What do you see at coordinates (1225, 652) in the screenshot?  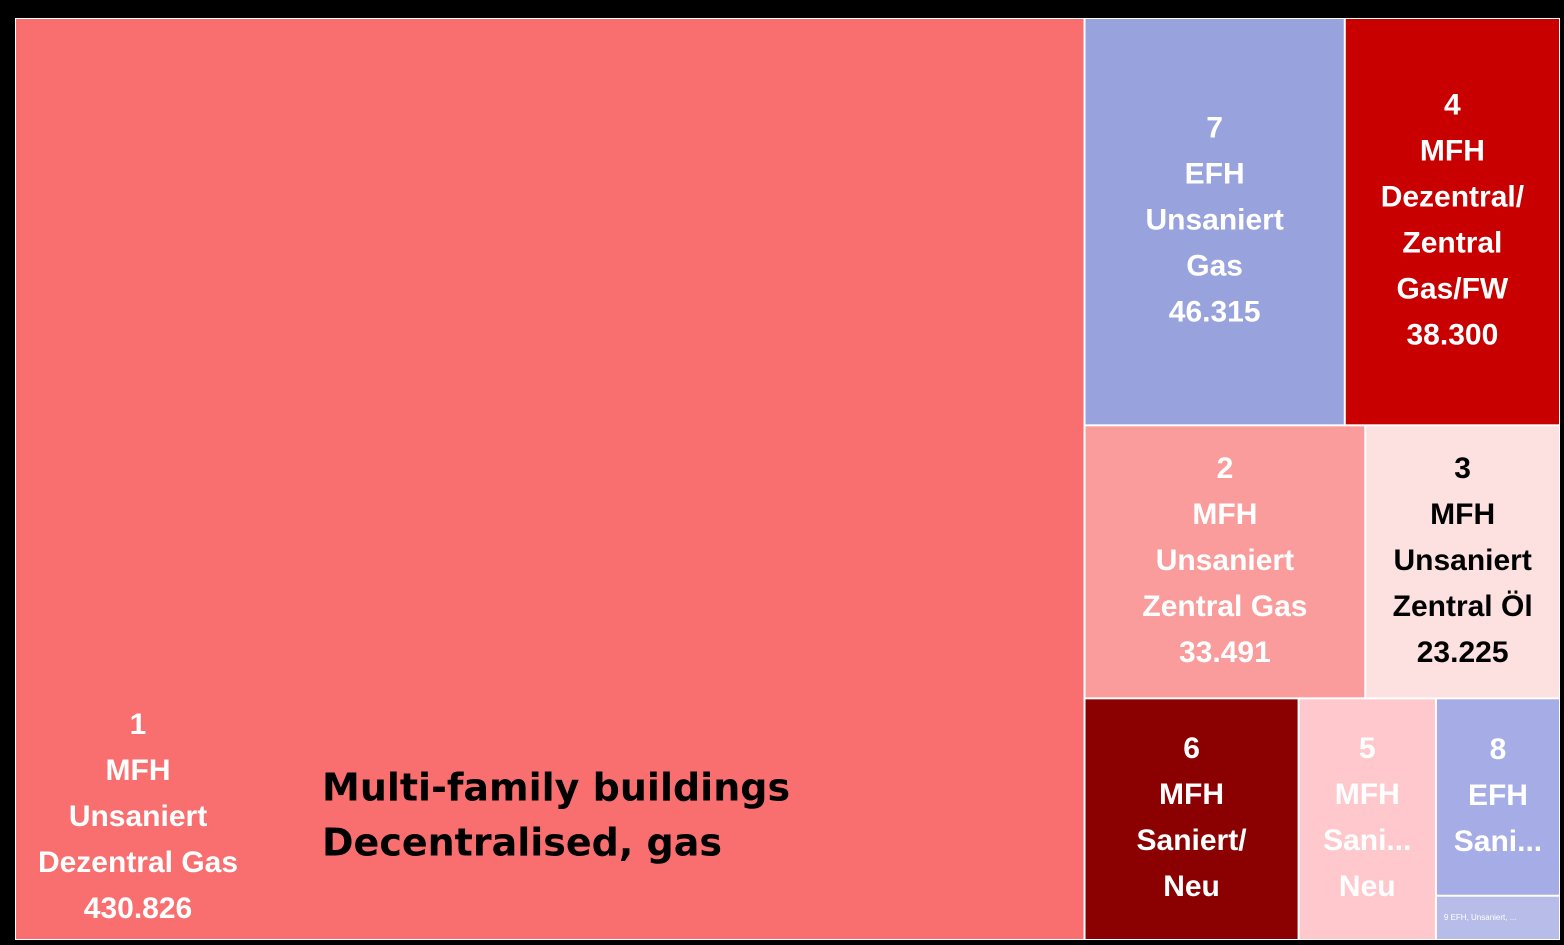 I see `tile-label: 33.491` at bounding box center [1225, 652].